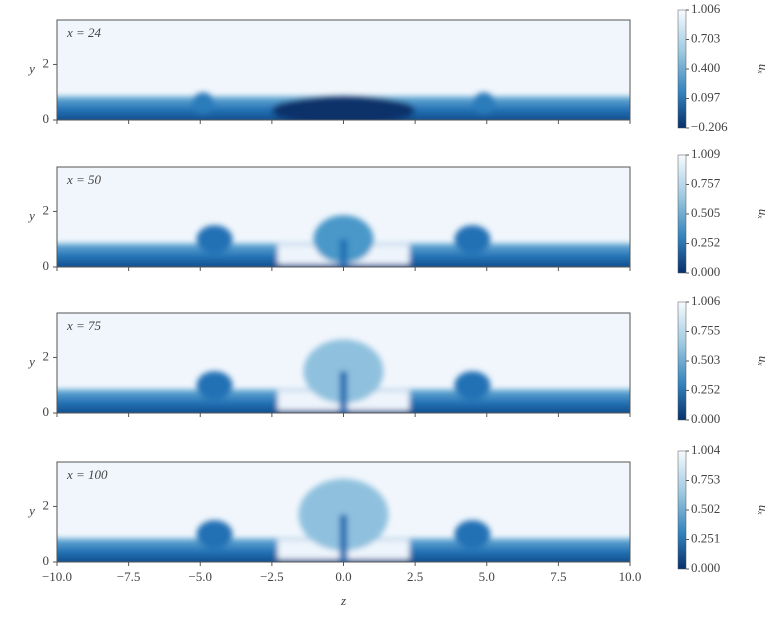 The image size is (776, 619). I want to click on colorbar-tick-label: 0.755, so click(705, 329).